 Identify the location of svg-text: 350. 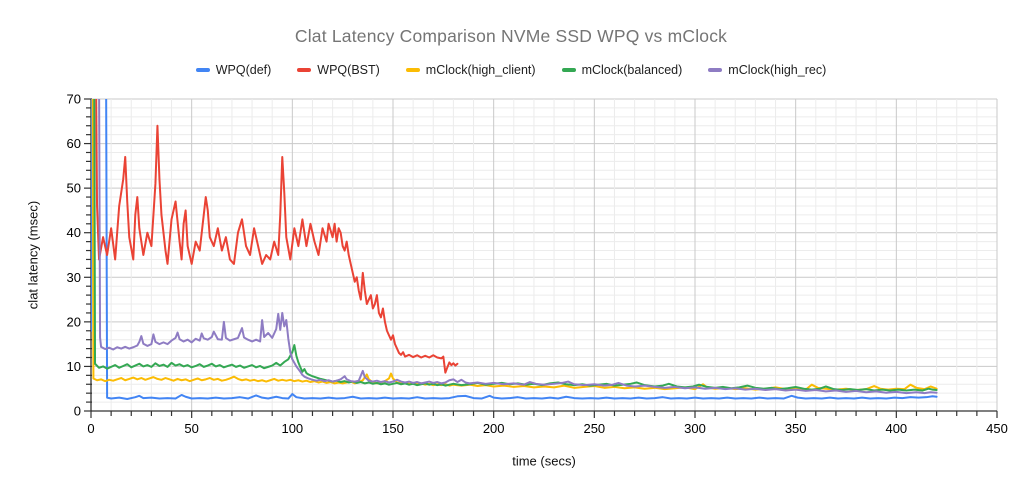
(796, 428).